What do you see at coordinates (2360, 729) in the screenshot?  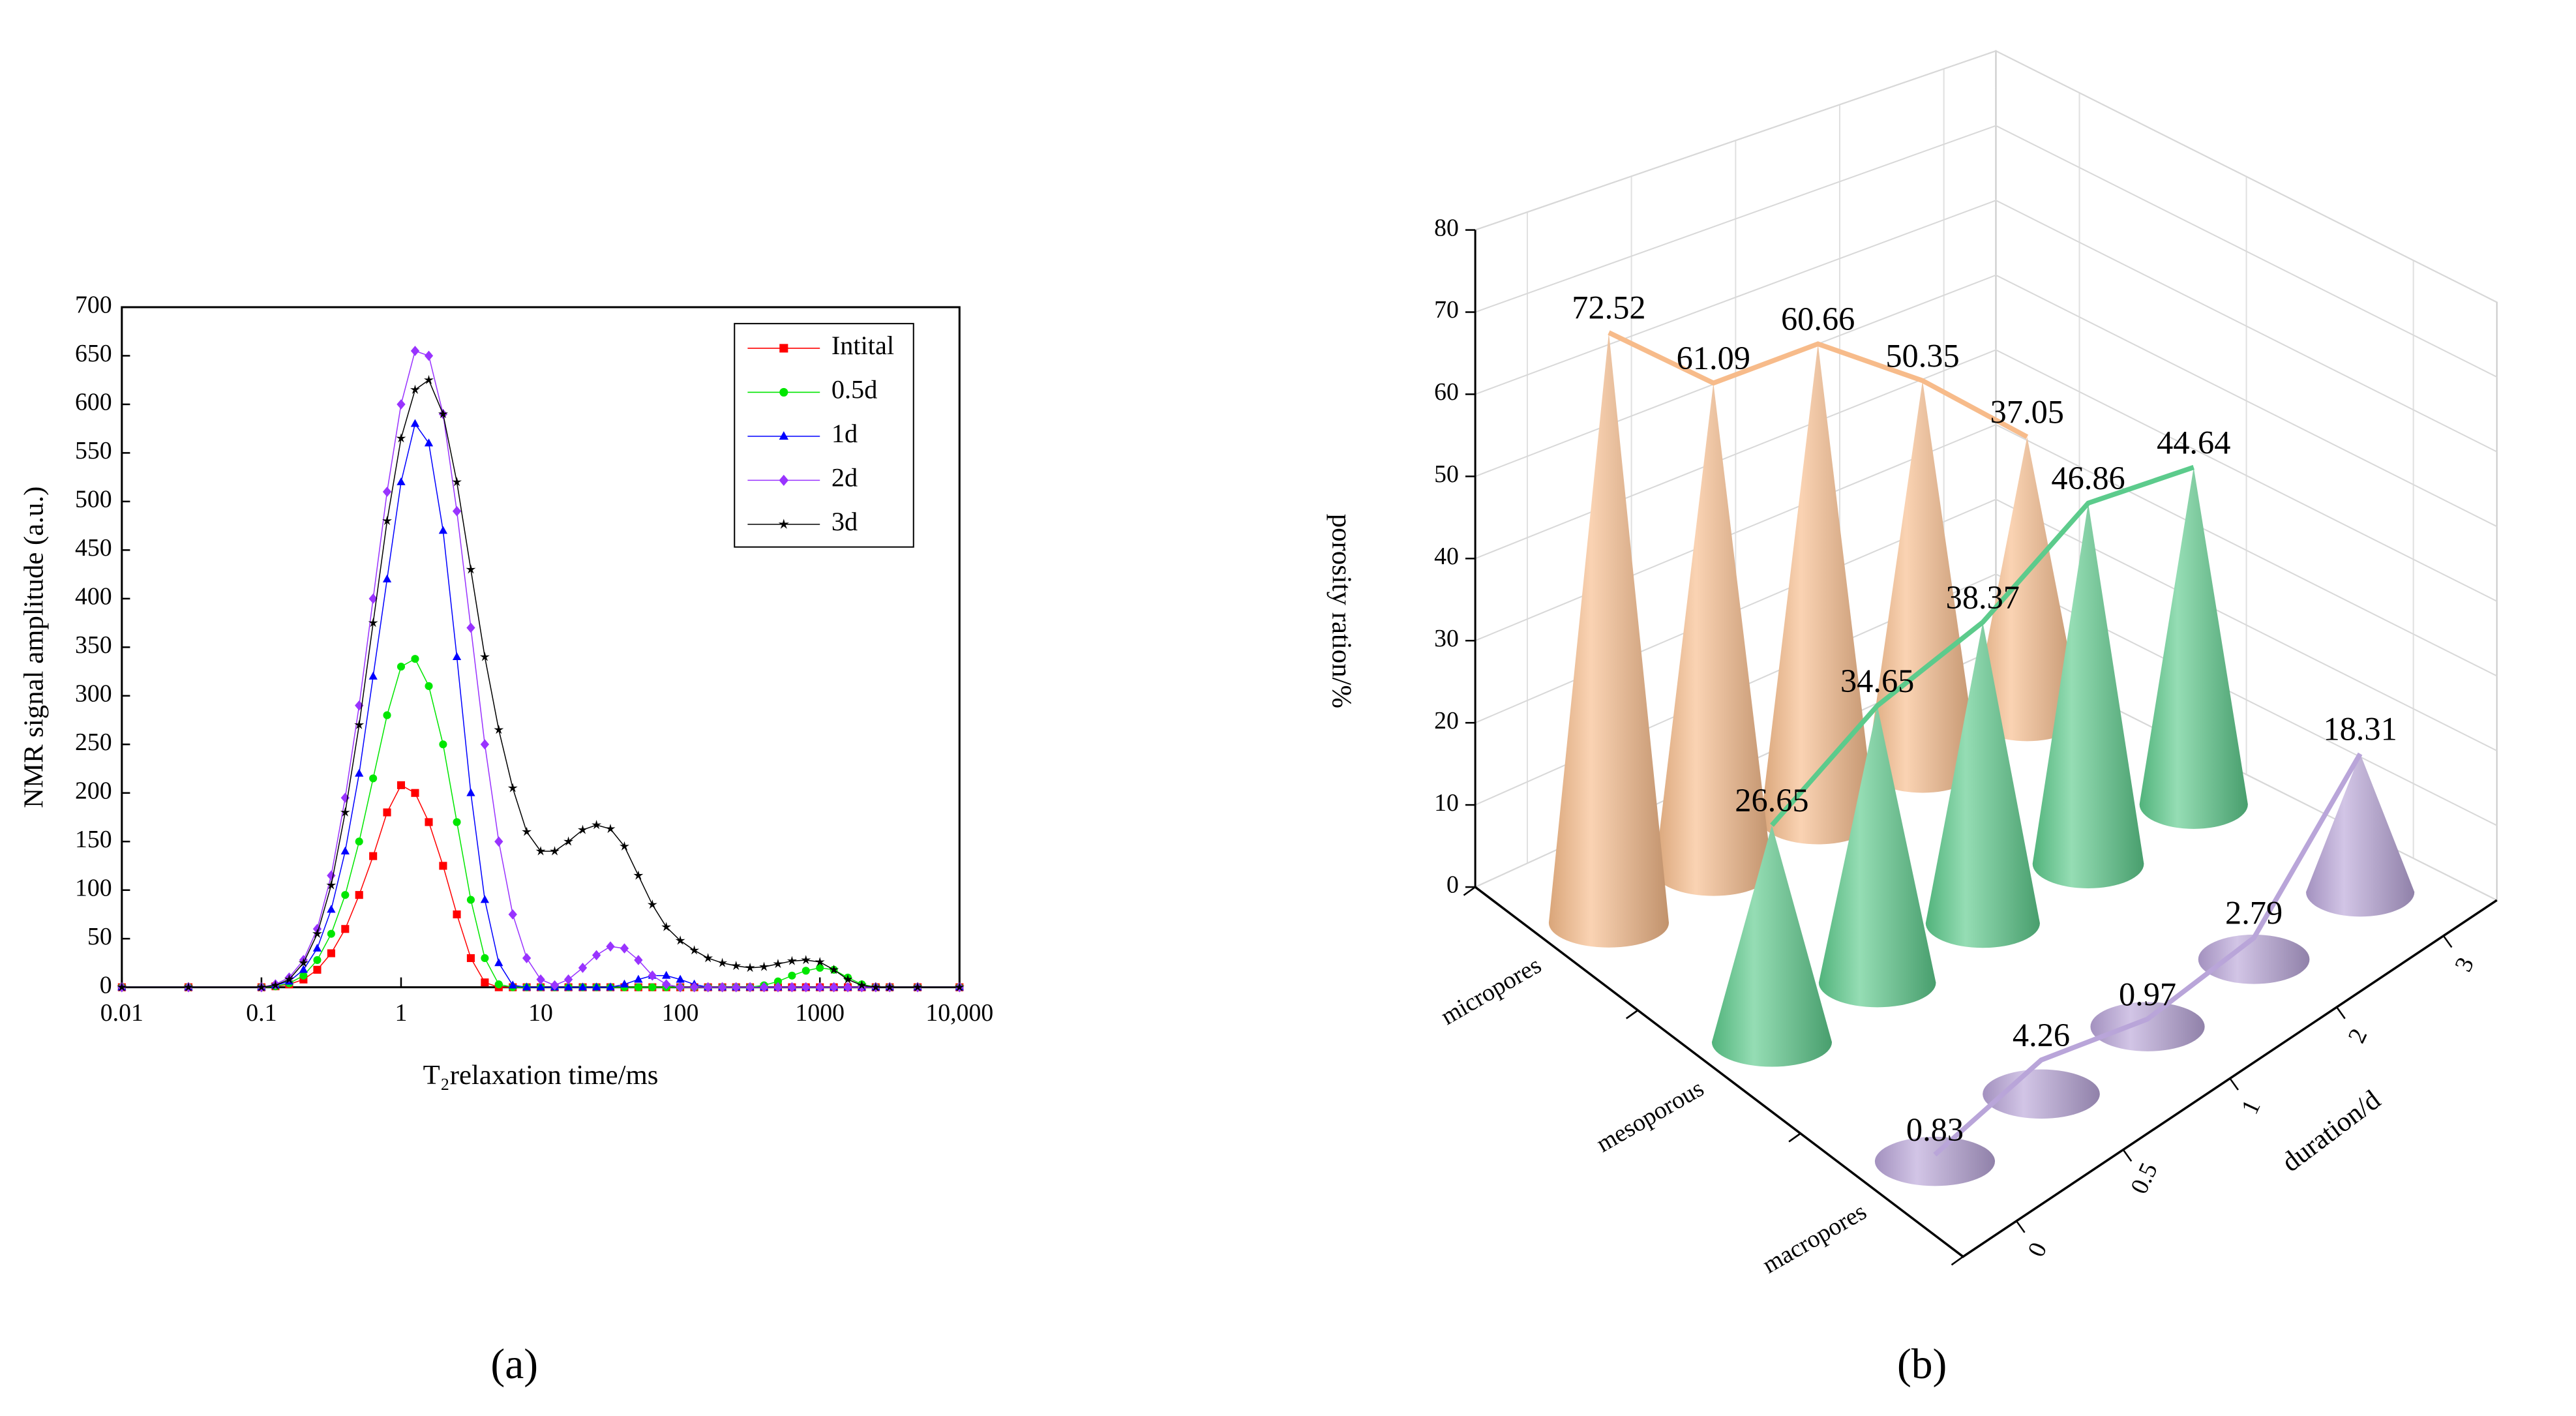 I see `value-label: 18.31` at bounding box center [2360, 729].